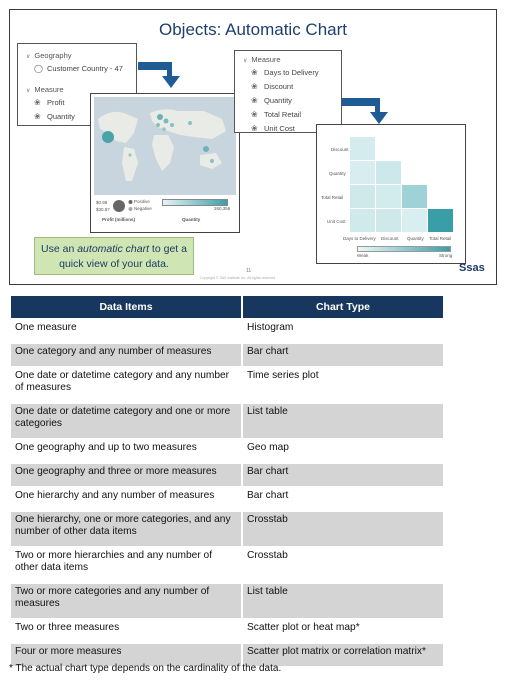 Image resolution: width=512 pixels, height=686 pixels. I want to click on callout-emphasis: automatic chart, so click(113, 249).